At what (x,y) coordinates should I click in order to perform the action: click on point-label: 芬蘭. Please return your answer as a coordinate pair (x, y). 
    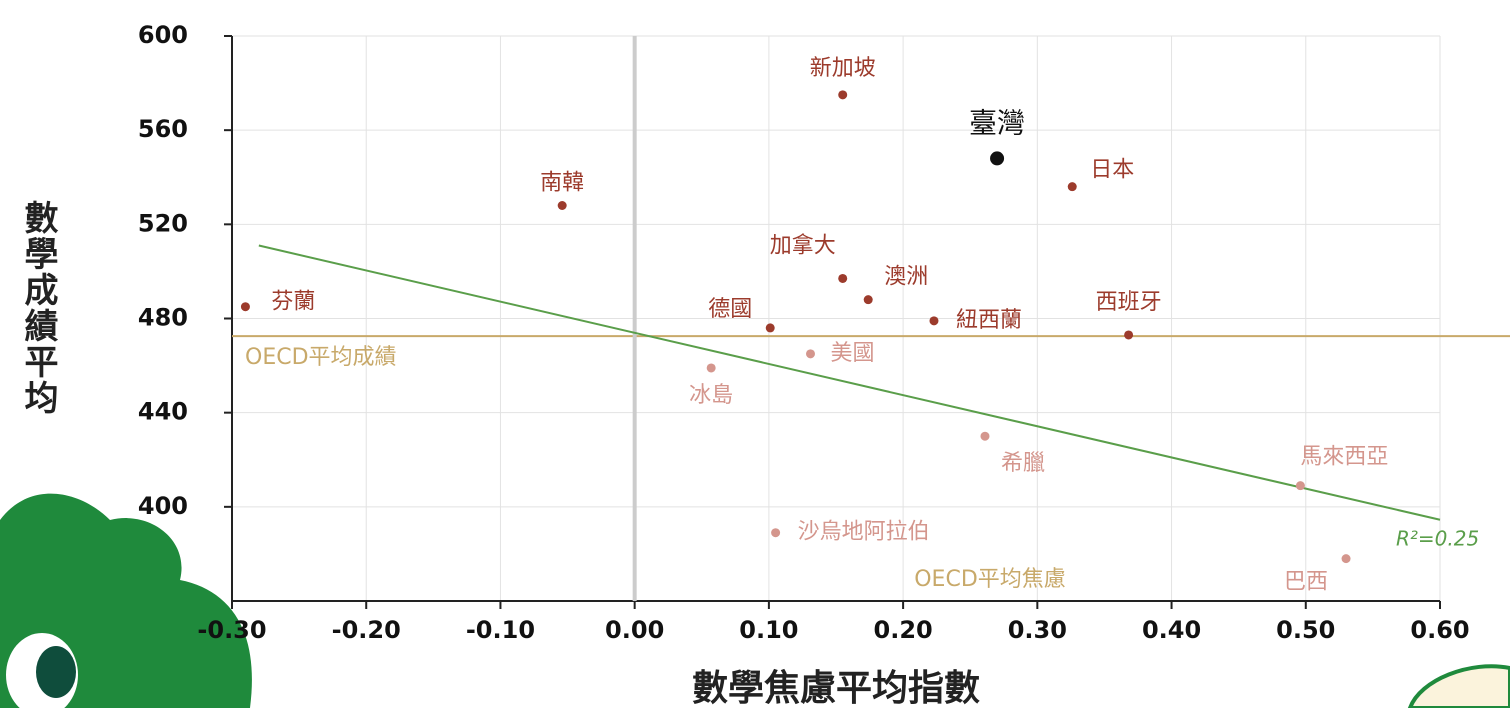
    Looking at the image, I should click on (293, 302).